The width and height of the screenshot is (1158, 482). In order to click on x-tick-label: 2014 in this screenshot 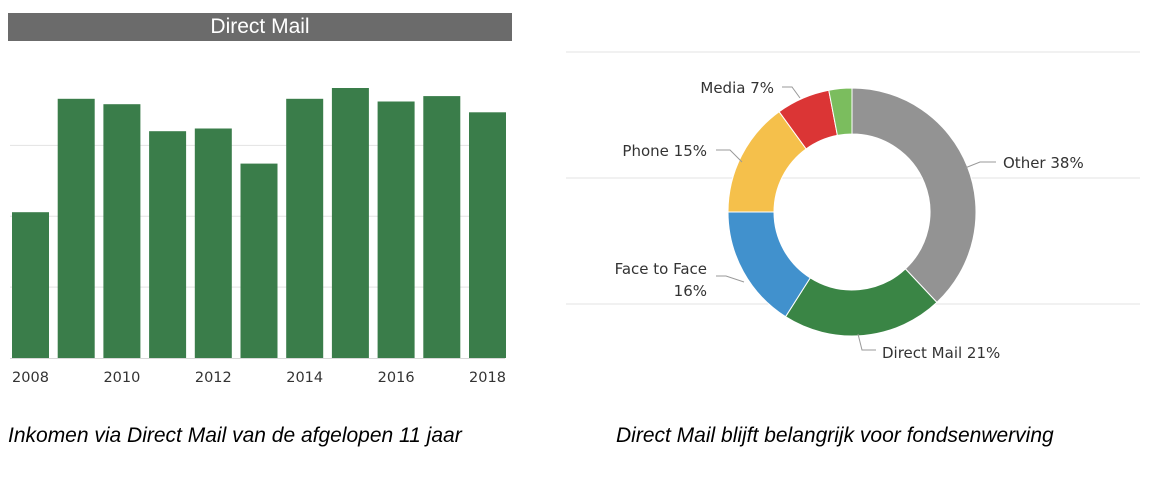, I will do `click(304, 378)`.